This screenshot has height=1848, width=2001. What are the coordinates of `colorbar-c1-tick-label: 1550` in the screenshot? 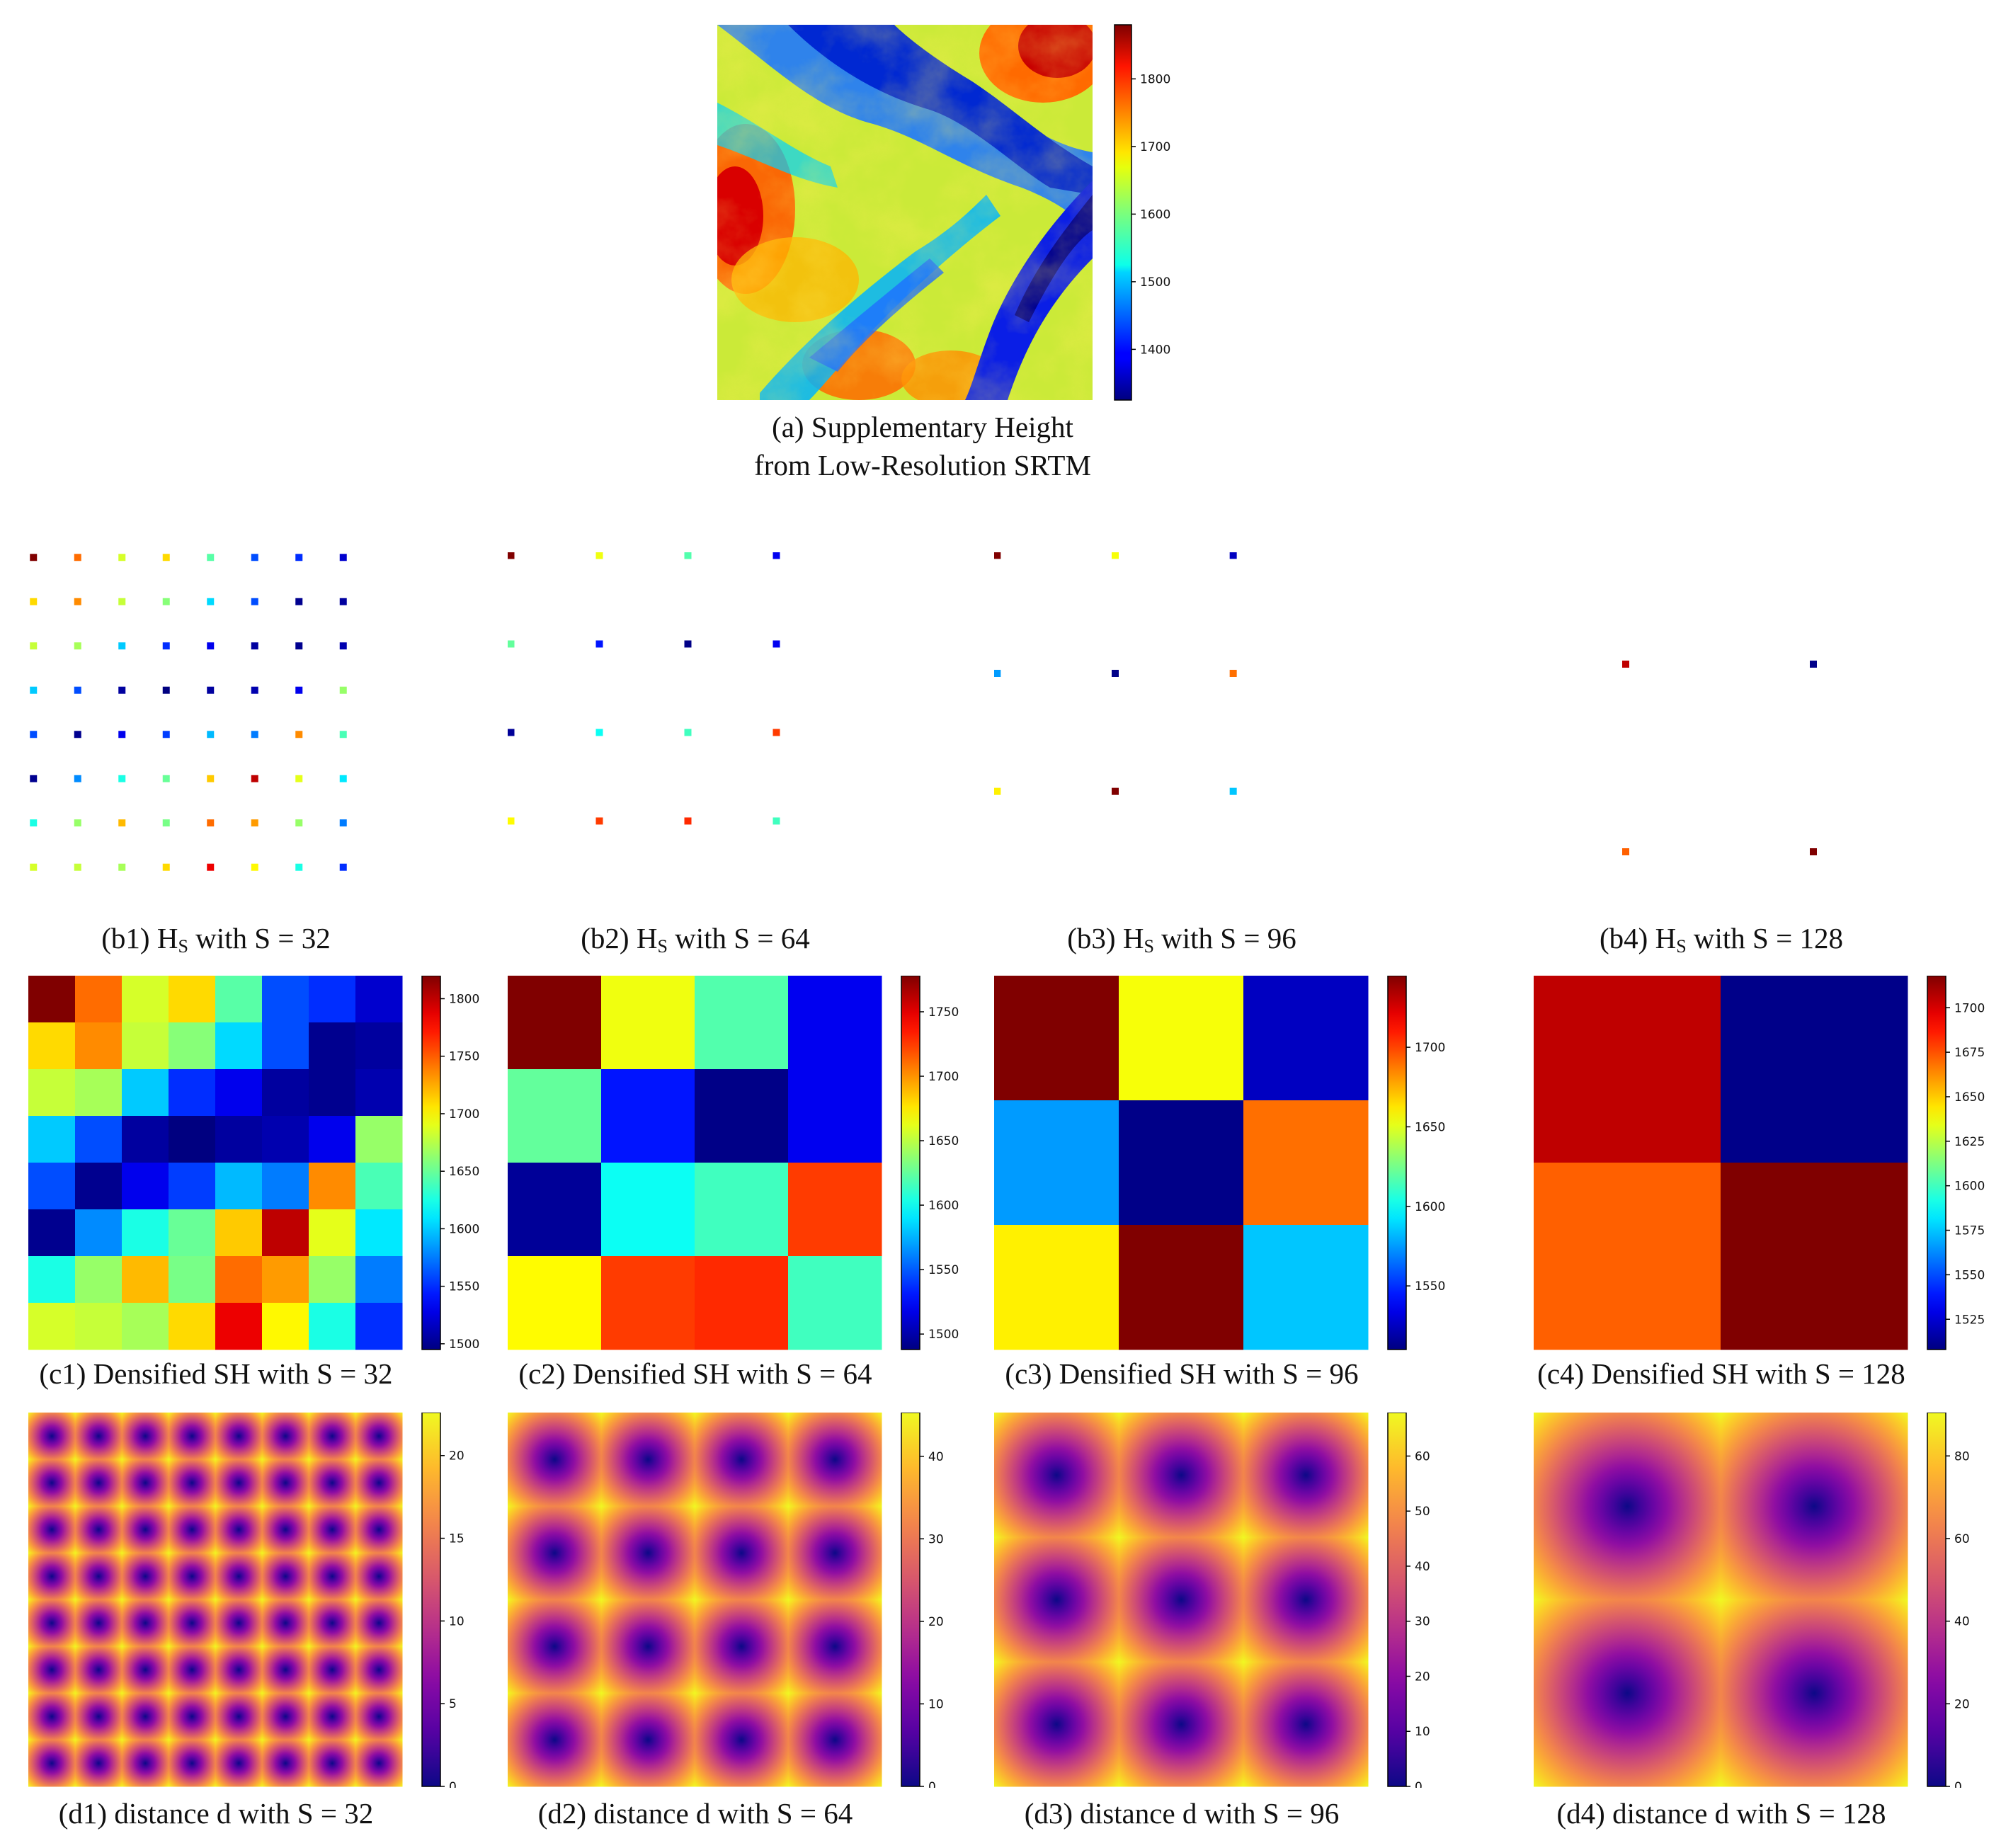 It's located at (464, 1287).